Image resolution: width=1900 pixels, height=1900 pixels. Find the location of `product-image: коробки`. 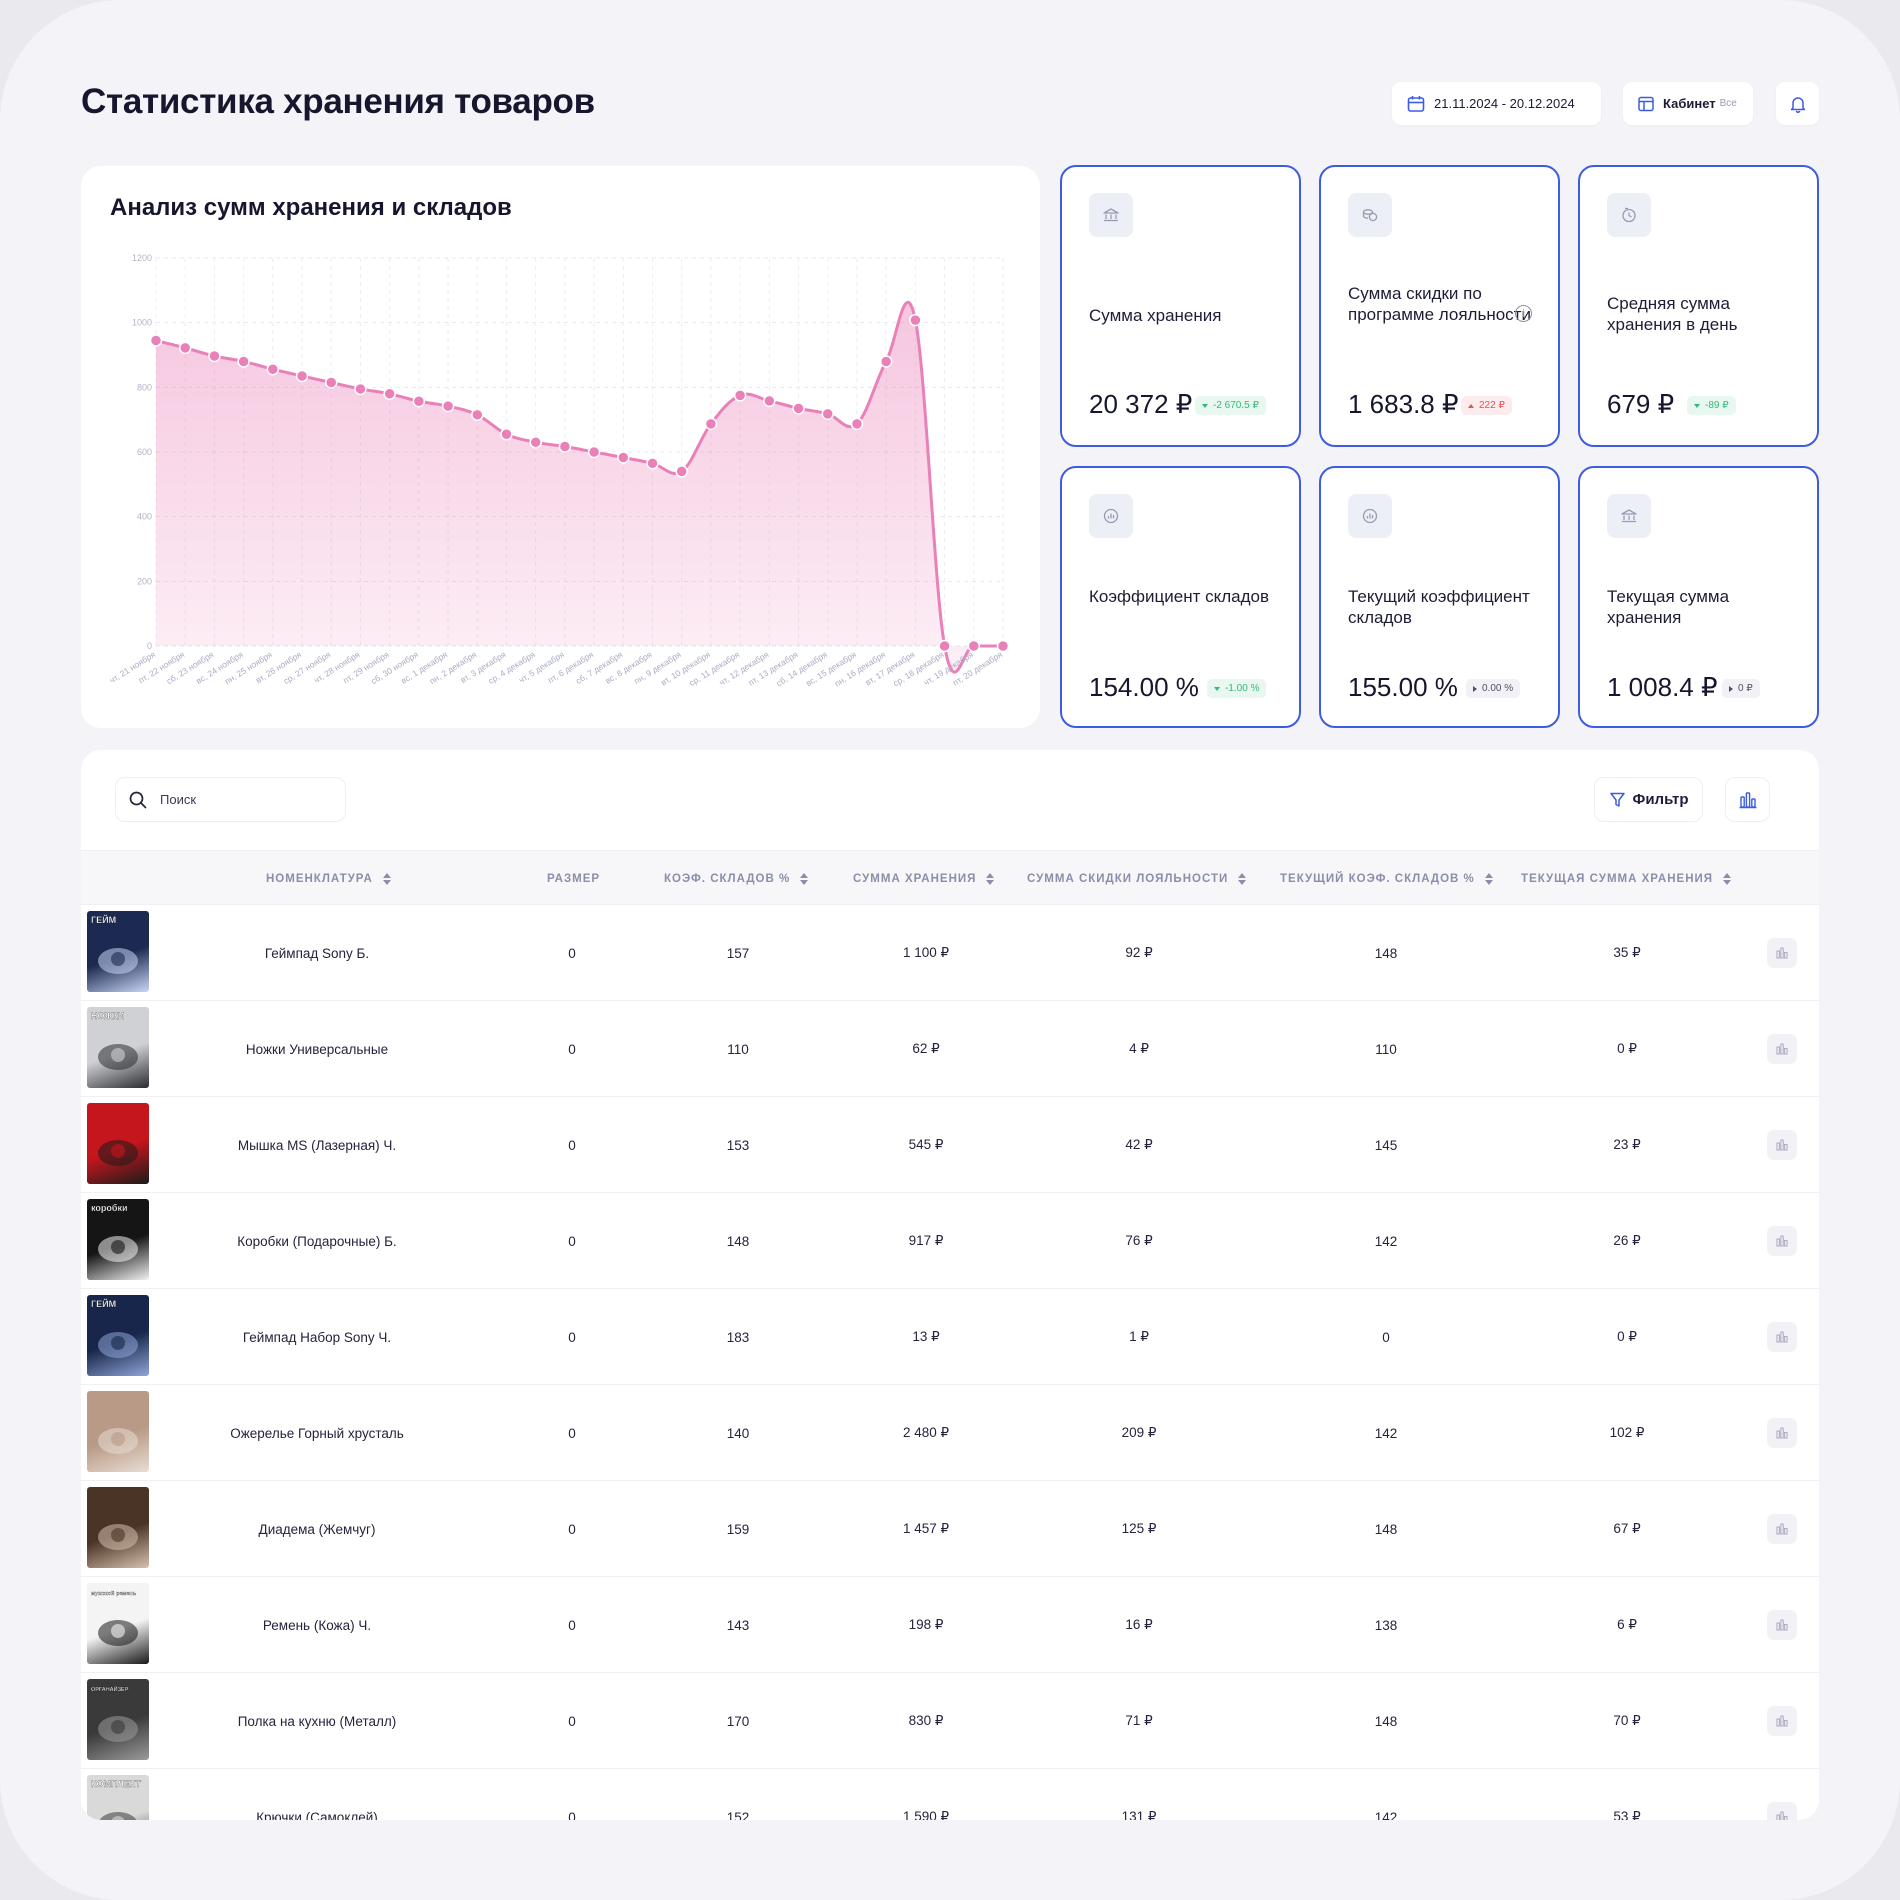

product-image: коробки is located at coordinates (114, 1232).